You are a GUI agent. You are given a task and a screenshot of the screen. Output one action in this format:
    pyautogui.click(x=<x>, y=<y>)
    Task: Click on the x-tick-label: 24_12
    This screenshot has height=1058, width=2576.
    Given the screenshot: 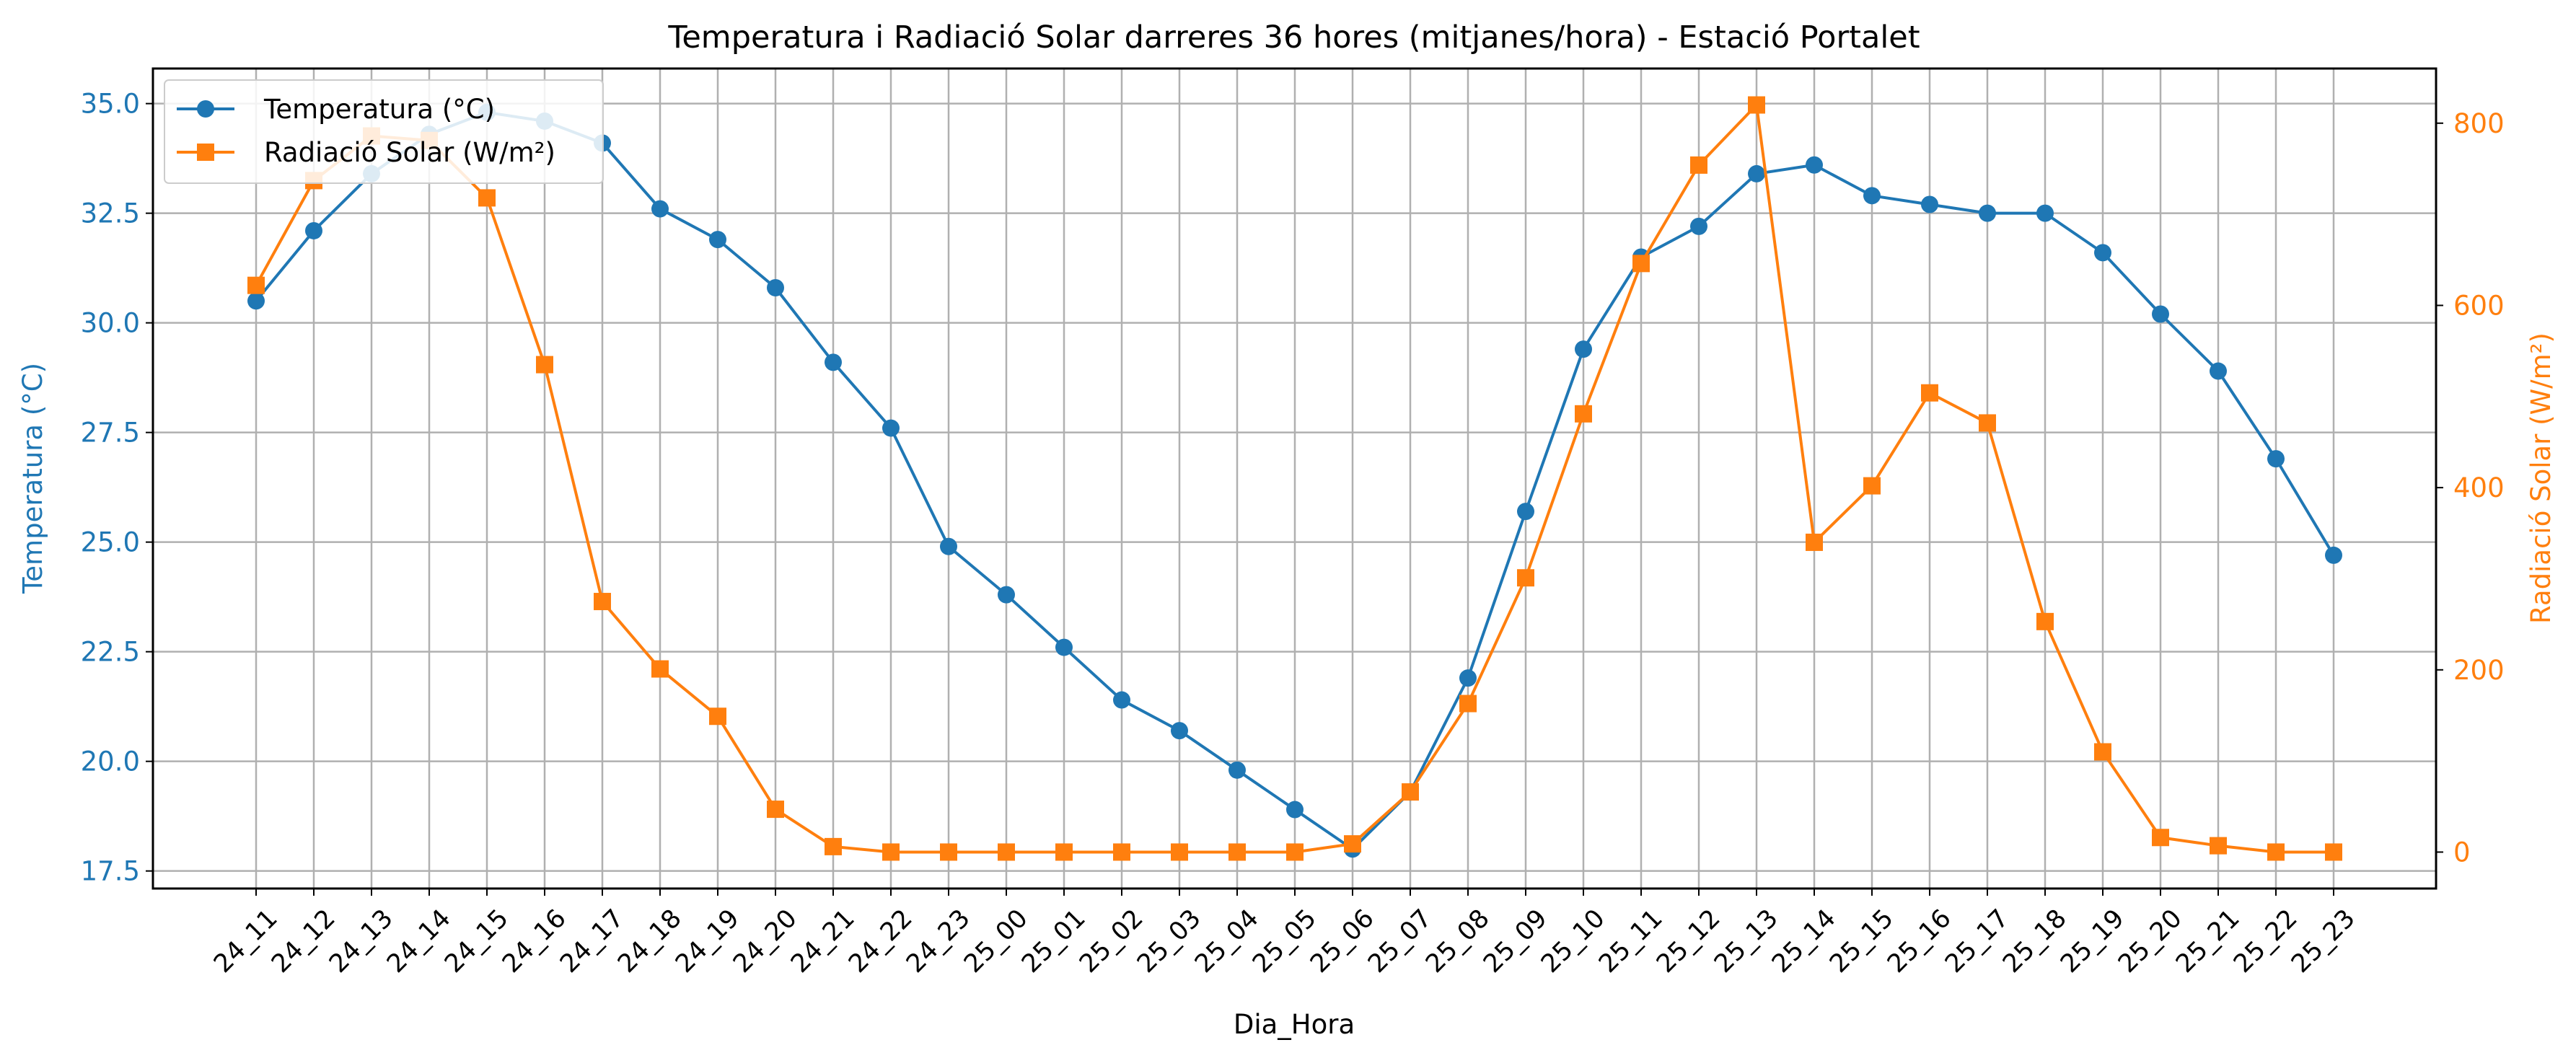 What is the action you would take?
    pyautogui.click(x=303, y=941)
    